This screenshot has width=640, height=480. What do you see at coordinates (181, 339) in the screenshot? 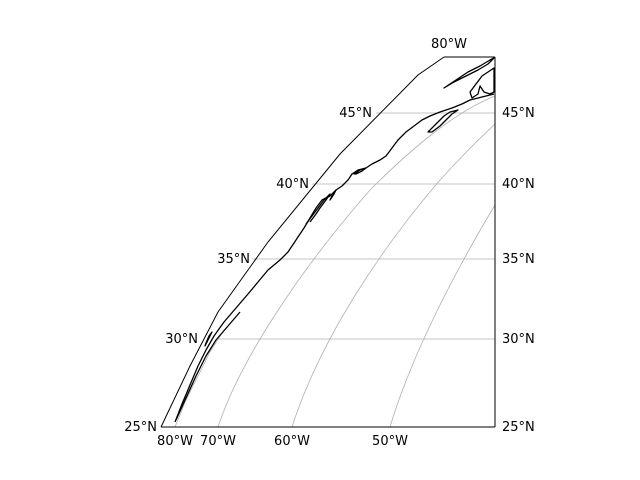
I see `lat-label-left-30: 30°N` at bounding box center [181, 339].